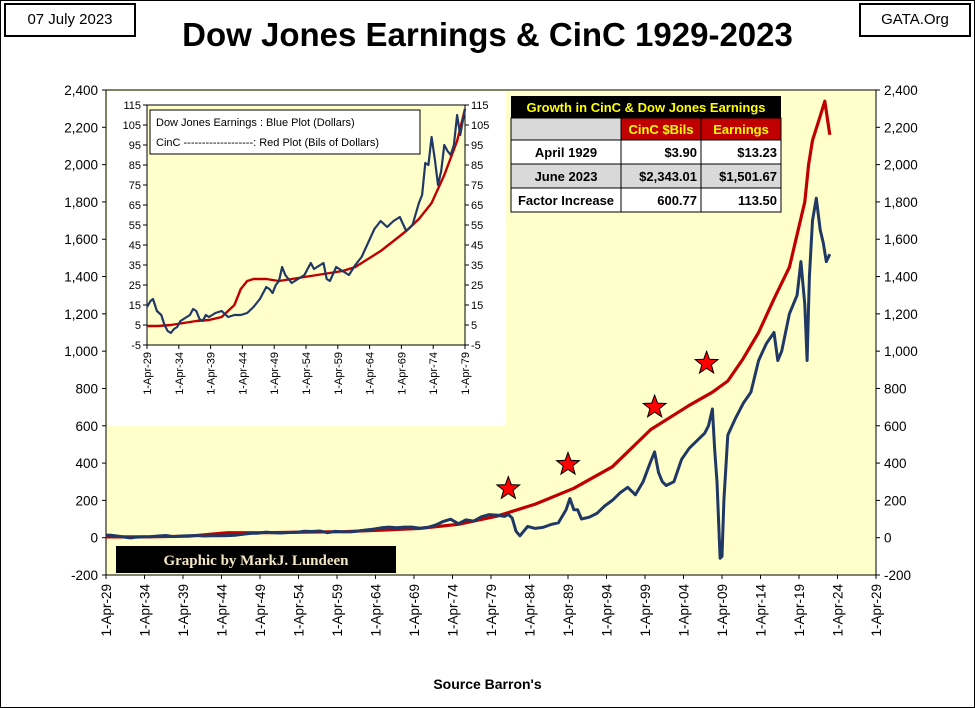 This screenshot has height=708, width=975. I want to click on table-title: Growth in CinC & Dow Jones Earnings, so click(645, 107).